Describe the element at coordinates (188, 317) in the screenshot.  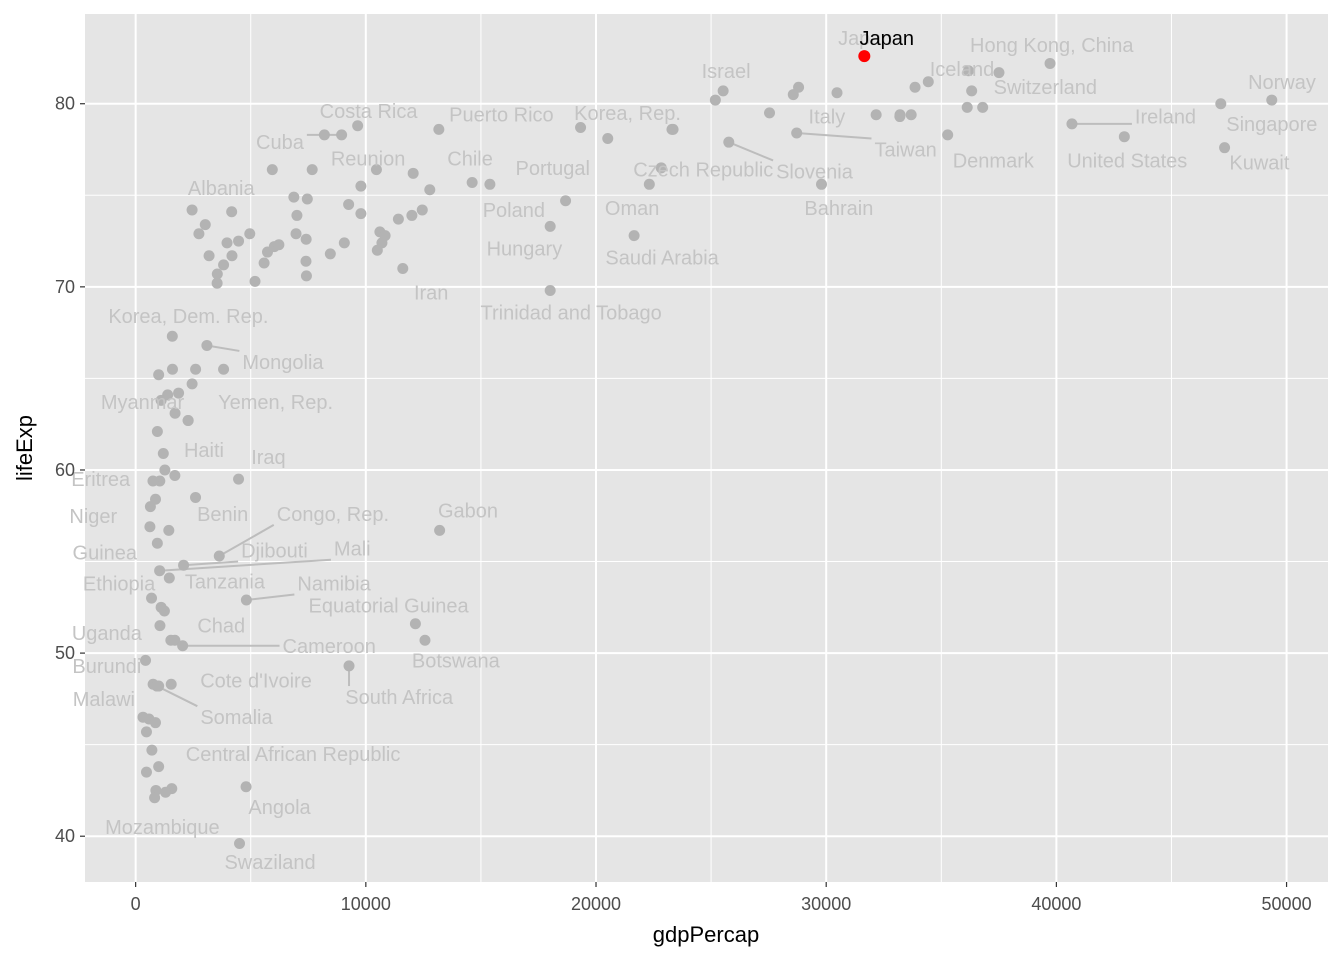
I see `point-label-korea-dem-rep: Korea, Dem. Rep.` at that location.